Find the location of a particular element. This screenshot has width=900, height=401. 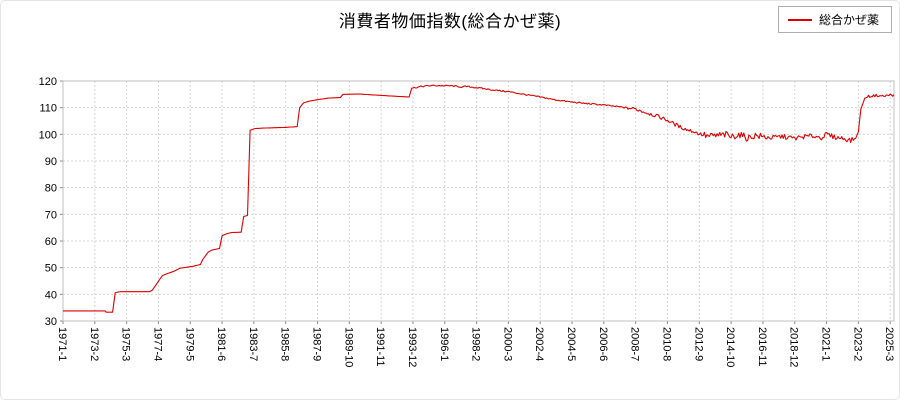

x-tick-label: 1983-7 is located at coordinates (253, 344).